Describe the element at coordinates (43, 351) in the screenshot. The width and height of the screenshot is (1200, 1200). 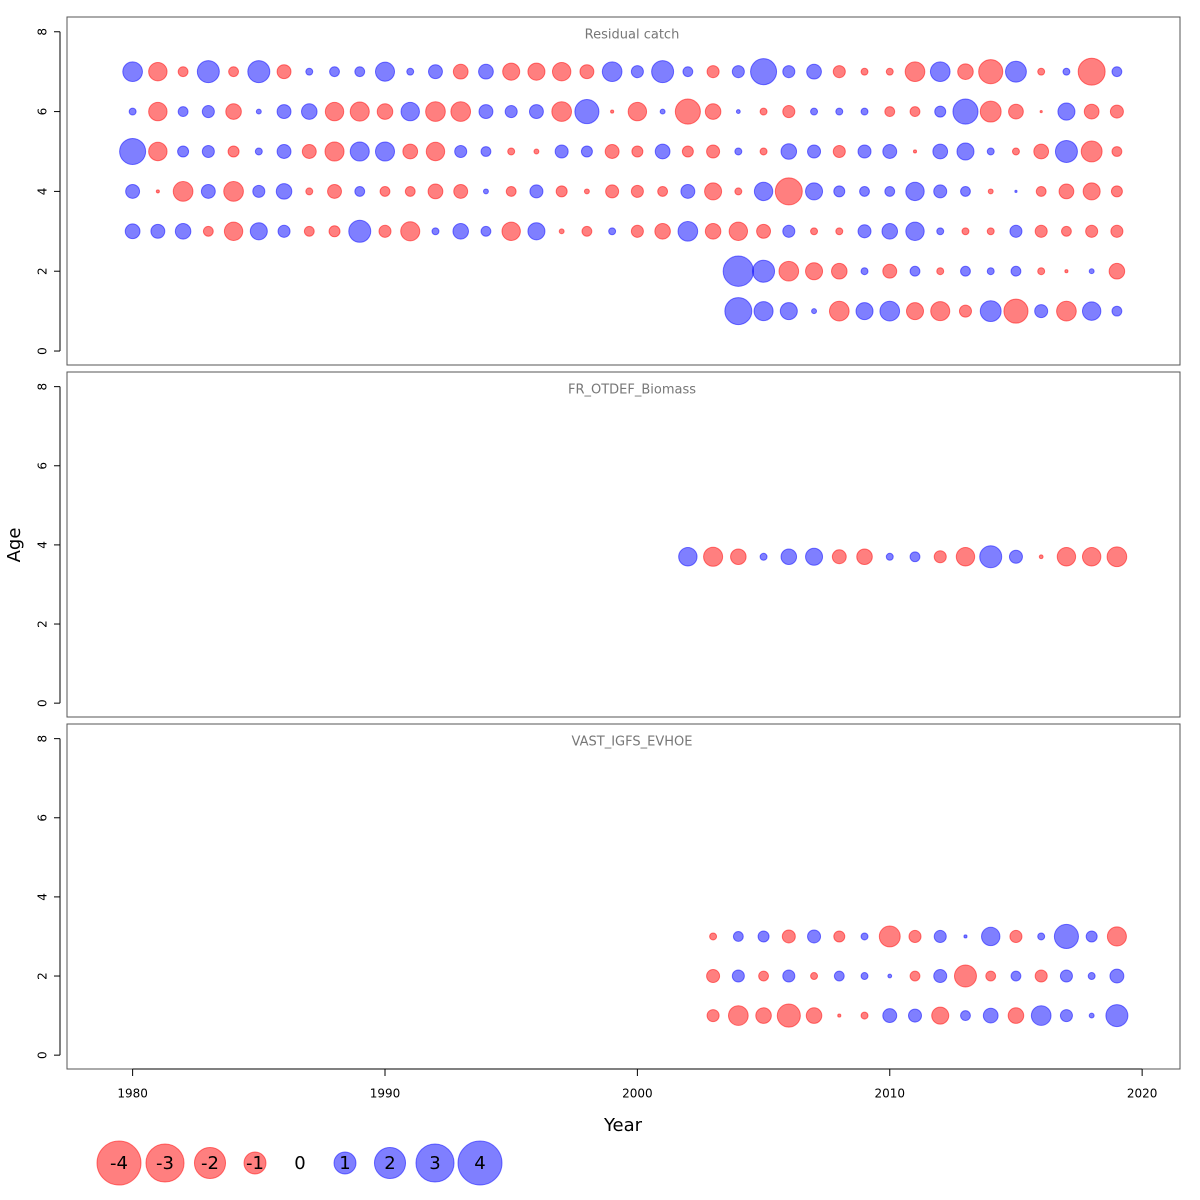
I see `y-tick-label: 0` at that location.